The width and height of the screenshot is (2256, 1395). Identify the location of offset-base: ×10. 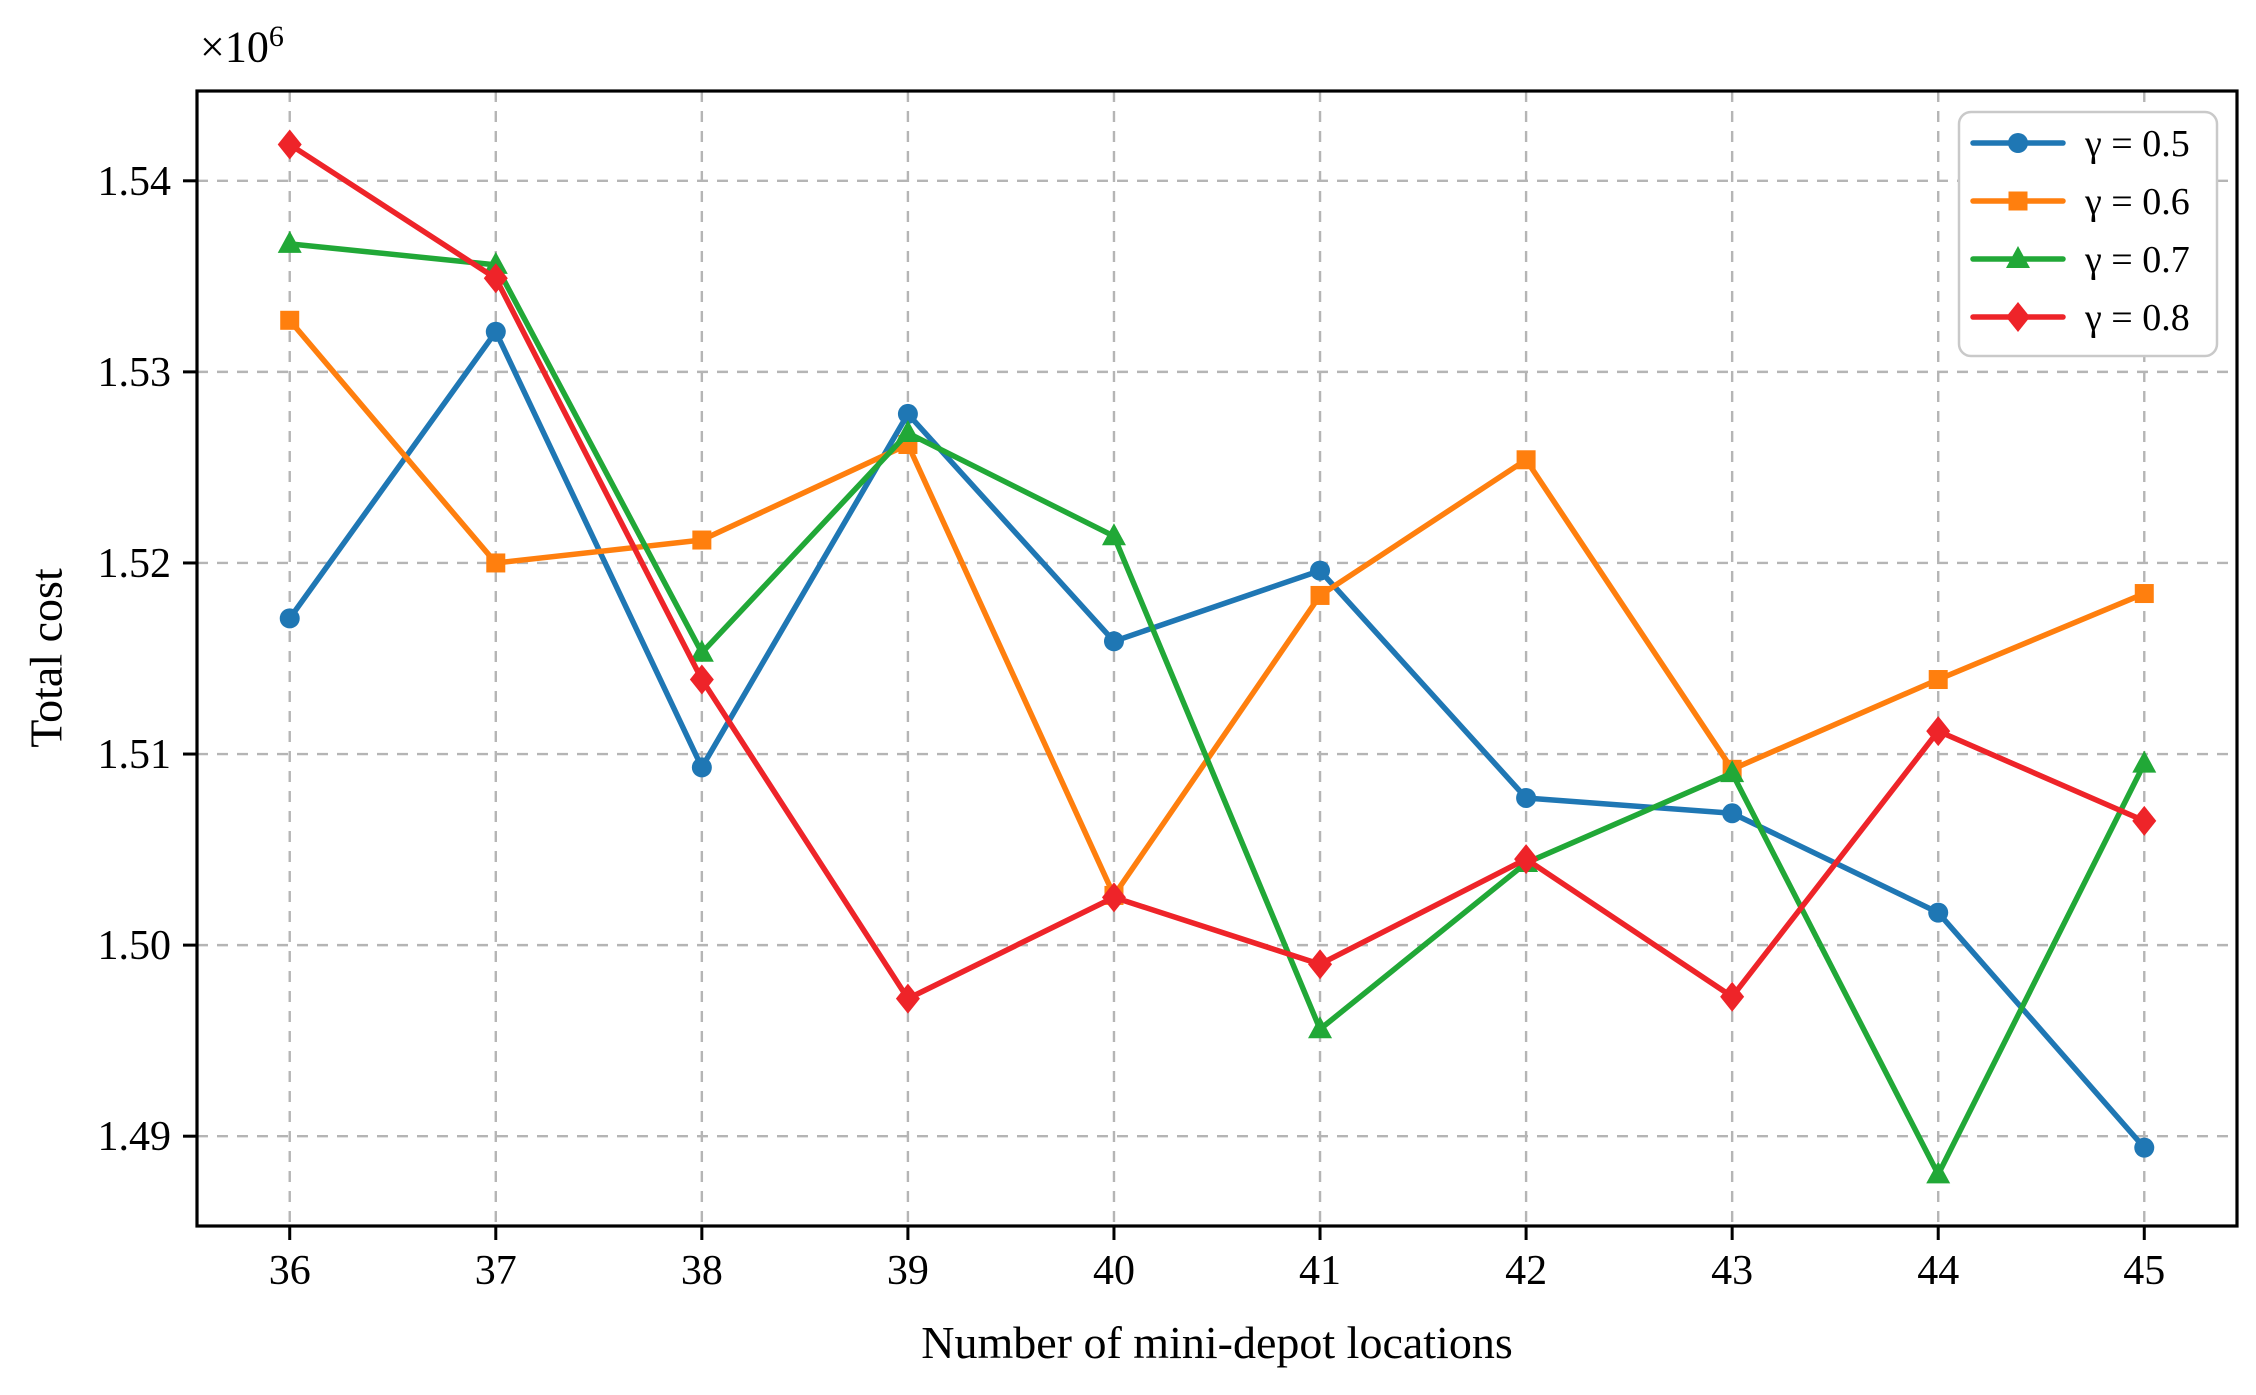
(234, 47).